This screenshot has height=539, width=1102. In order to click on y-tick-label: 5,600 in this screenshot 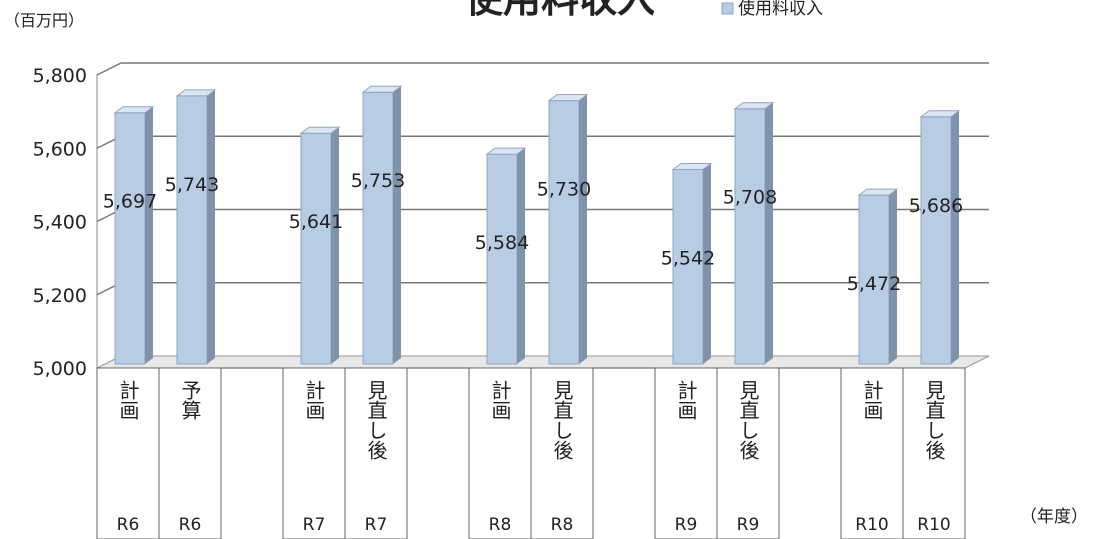, I will do `click(60, 149)`.